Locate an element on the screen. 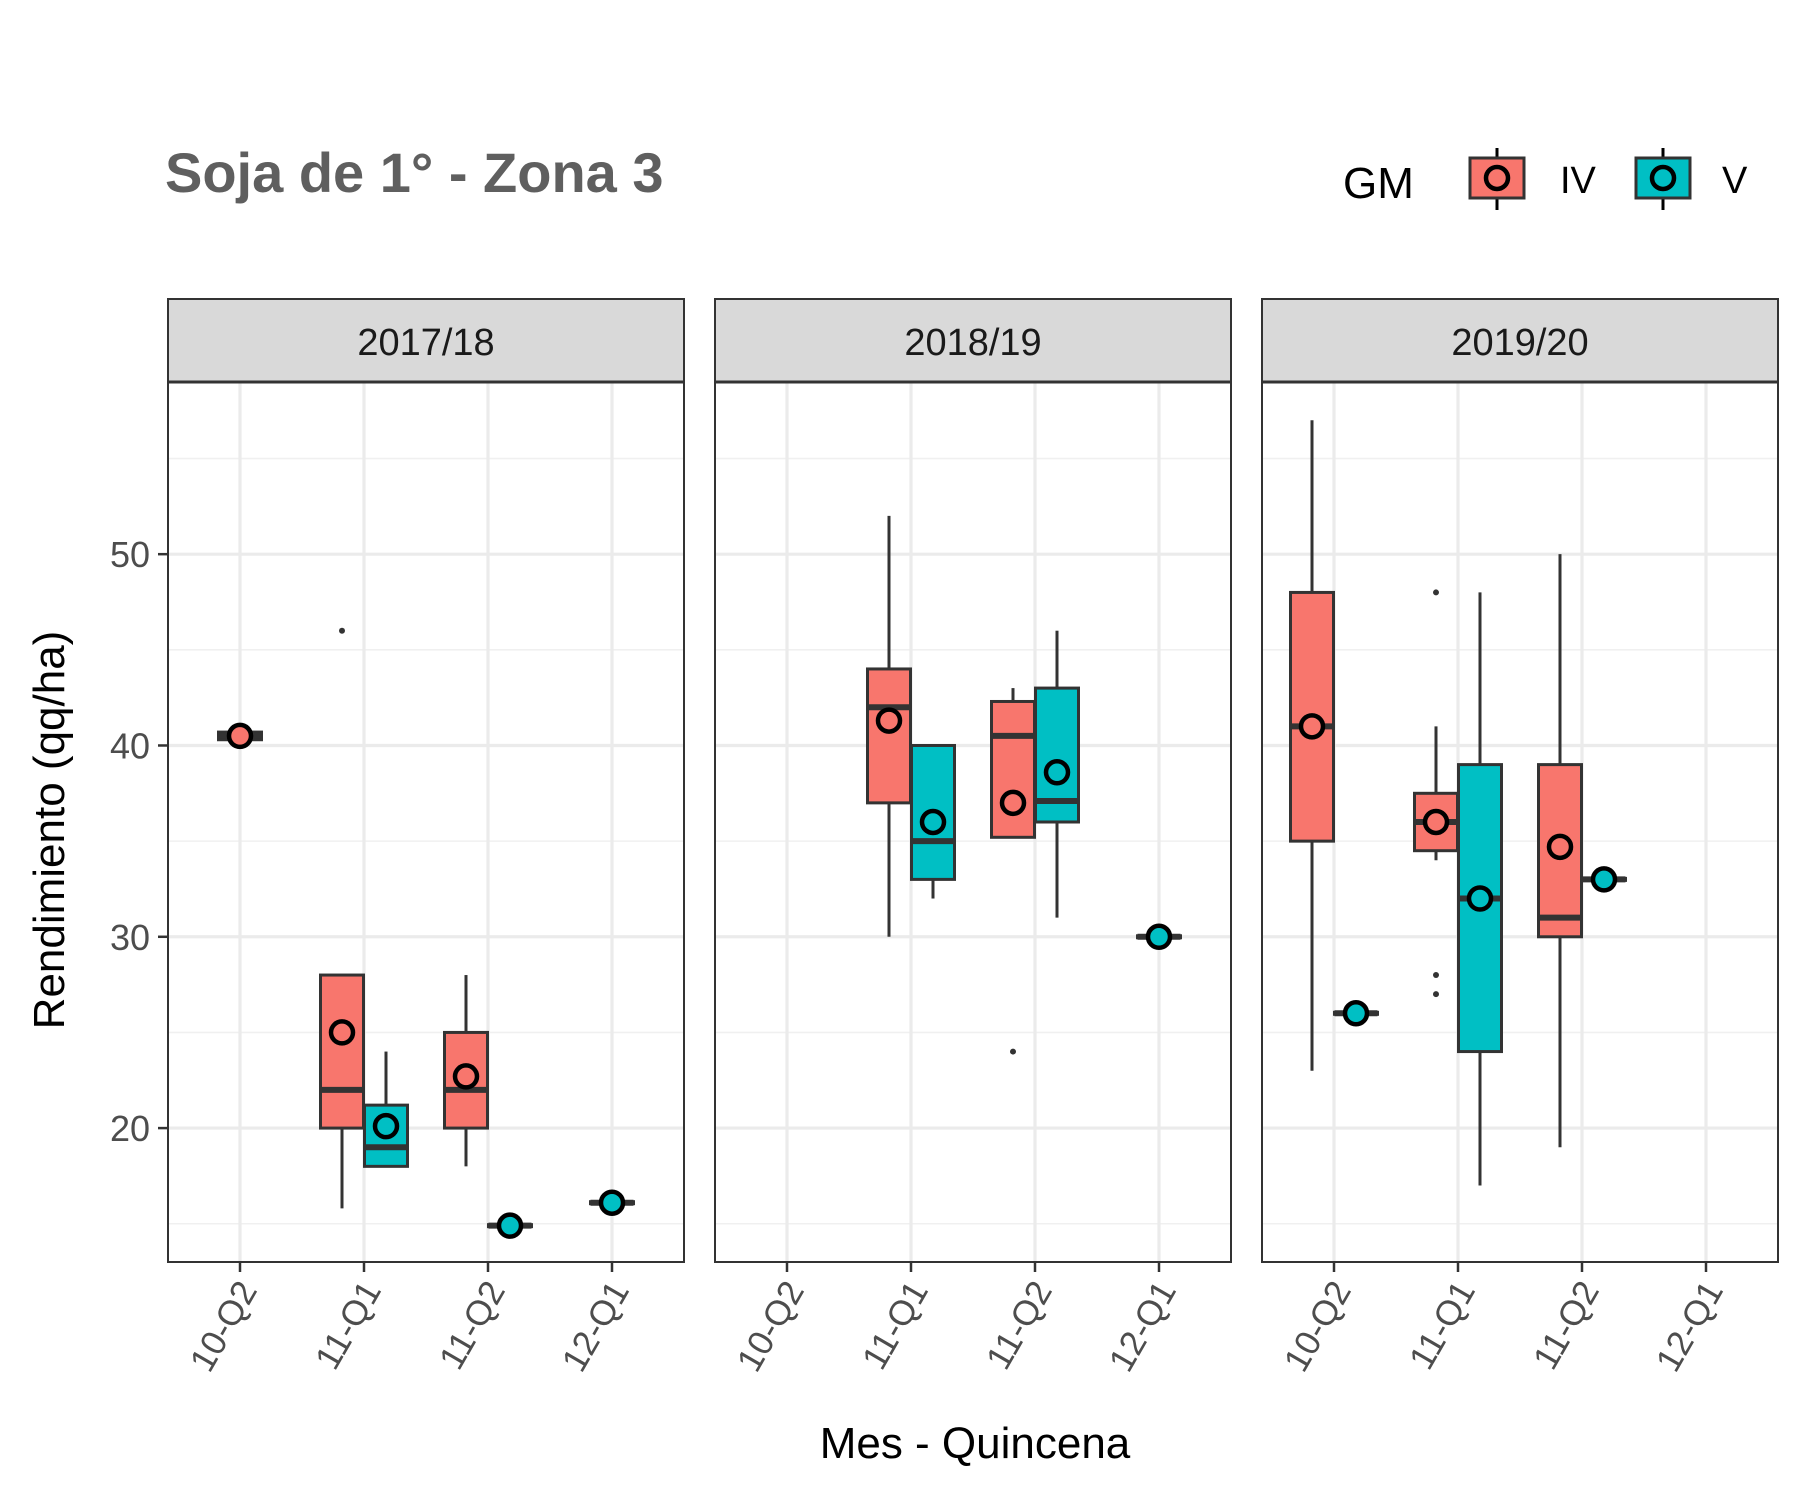 Image resolution: width=1800 pixels, height=1500 pixels. box-V-10-Q2 is located at coordinates (1356, 1013).